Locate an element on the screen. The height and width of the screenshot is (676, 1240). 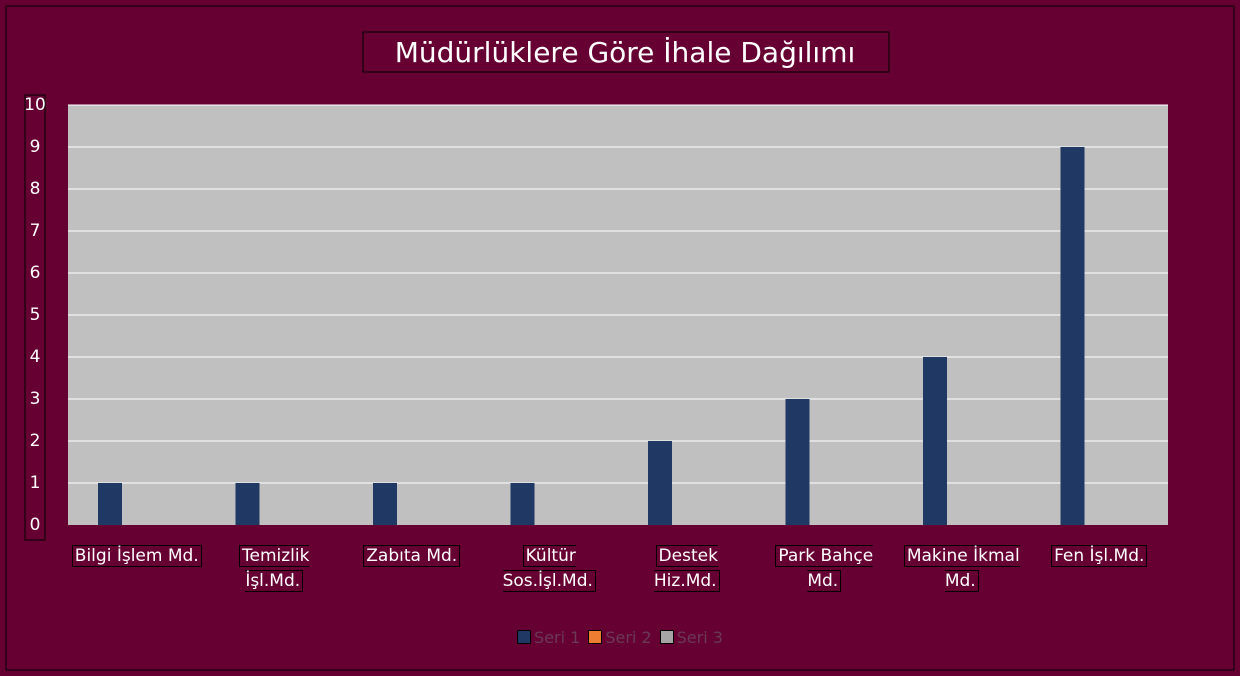
legend: Seri 1 Seri 2 Seri 3 is located at coordinates (620, 637).